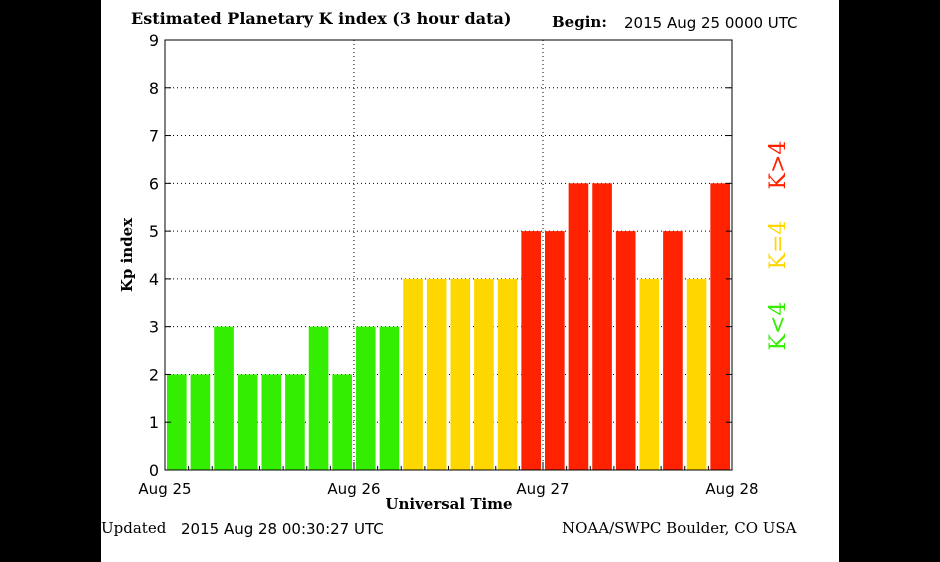  What do you see at coordinates (282, 529) in the screenshot?
I see `updated-value: 2015 Aug 28 00:30:27 UTC` at bounding box center [282, 529].